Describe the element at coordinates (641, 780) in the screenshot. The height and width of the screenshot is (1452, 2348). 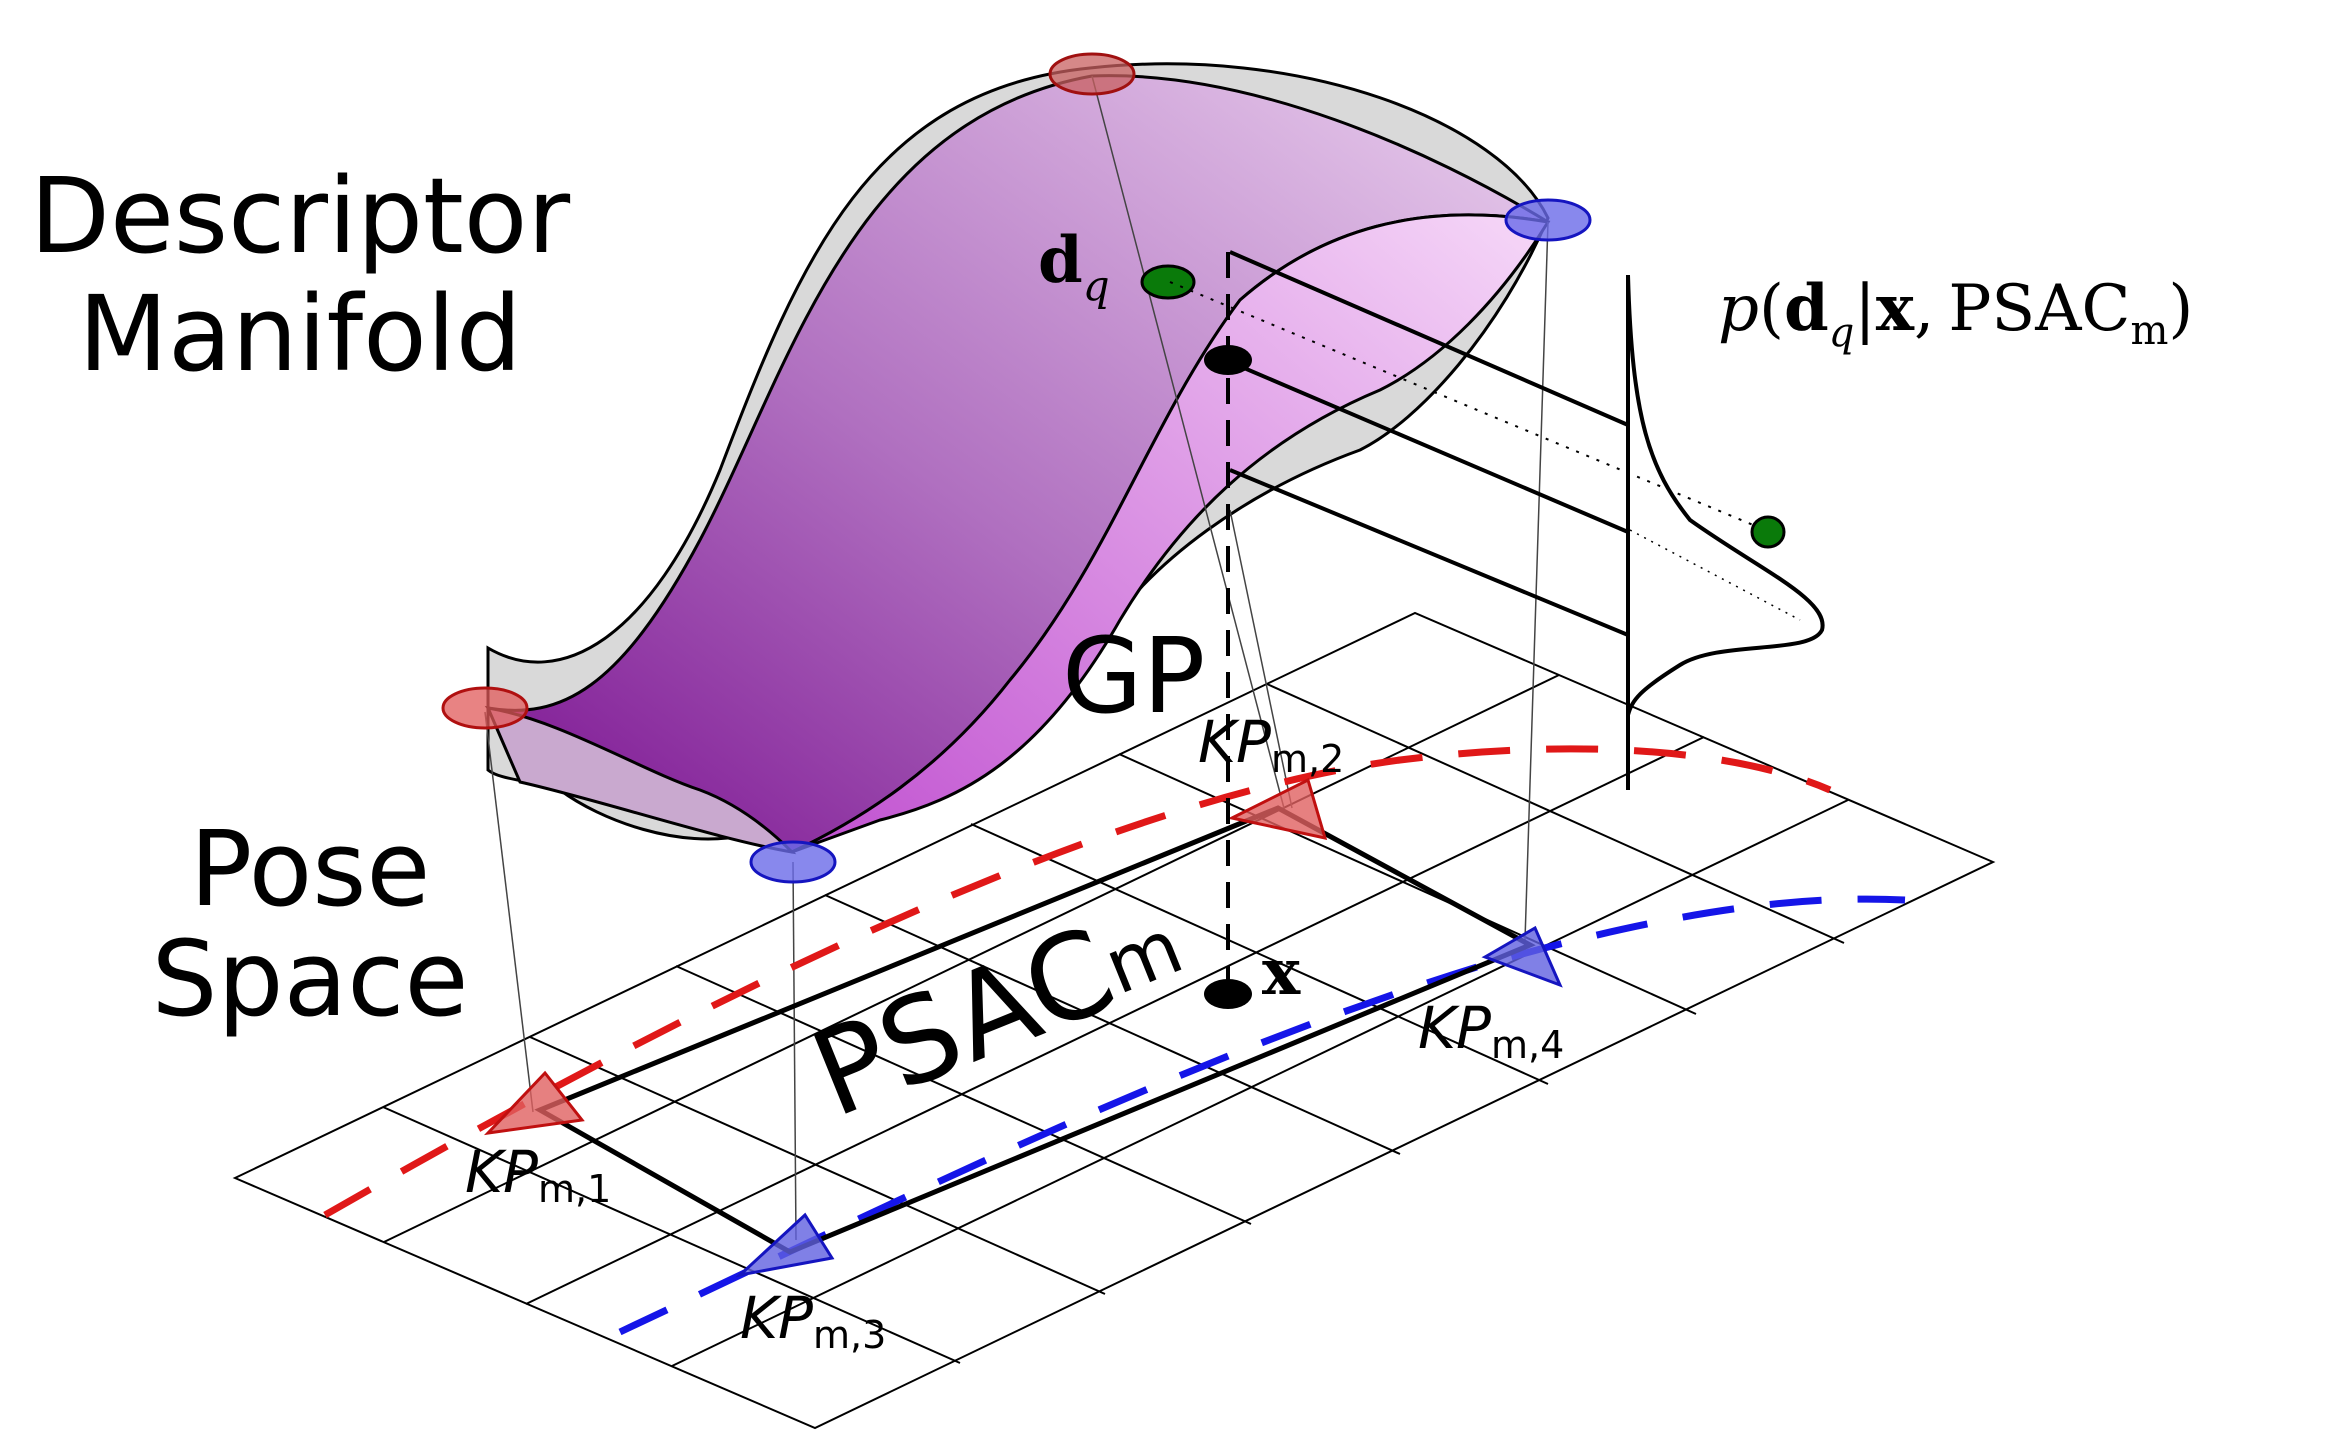
I see `manifold-left-lip` at that location.